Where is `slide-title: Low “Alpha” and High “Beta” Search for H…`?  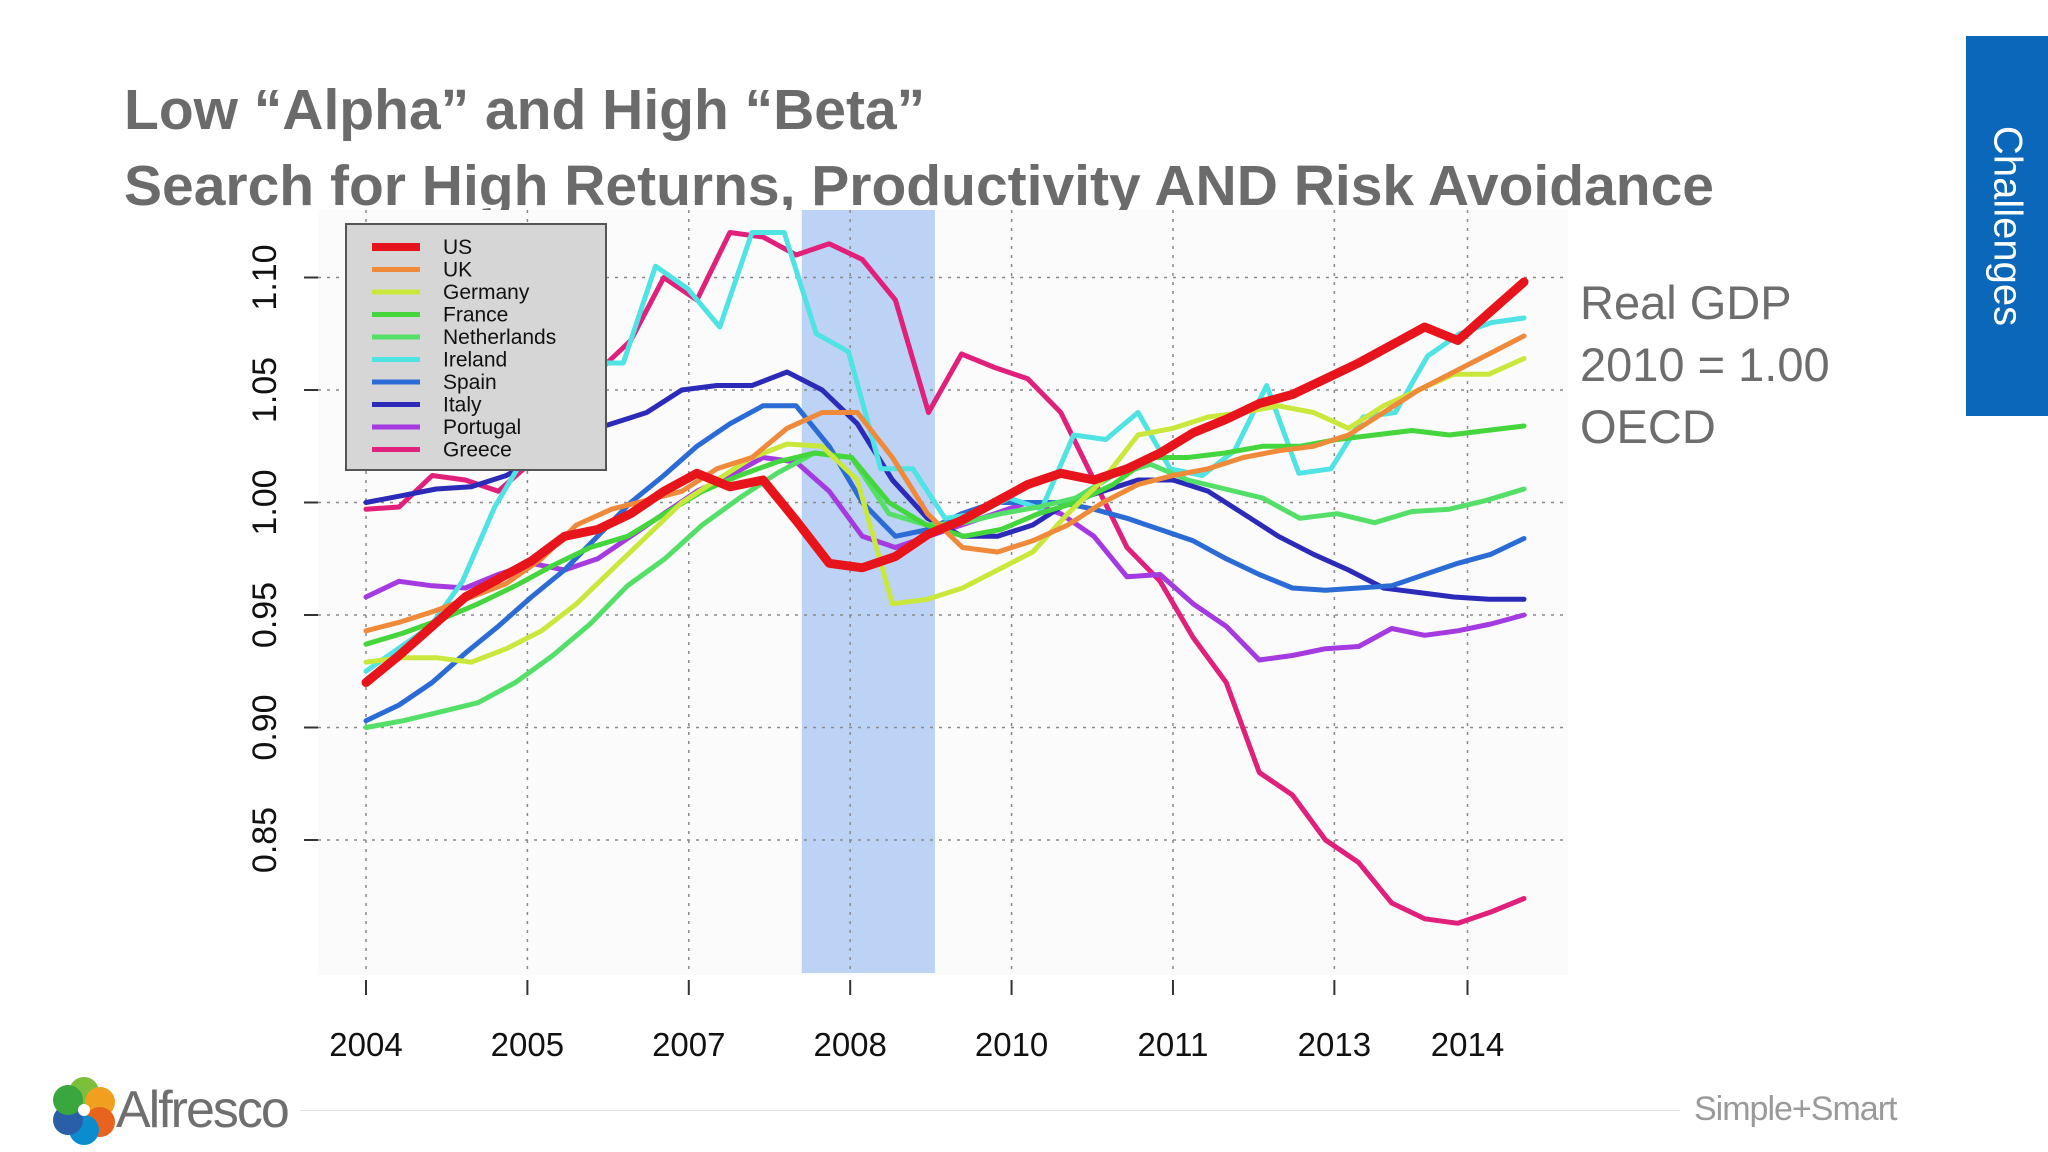 slide-title: Low “Alpha” and High “Beta” Search for H… is located at coordinates (1049, 148).